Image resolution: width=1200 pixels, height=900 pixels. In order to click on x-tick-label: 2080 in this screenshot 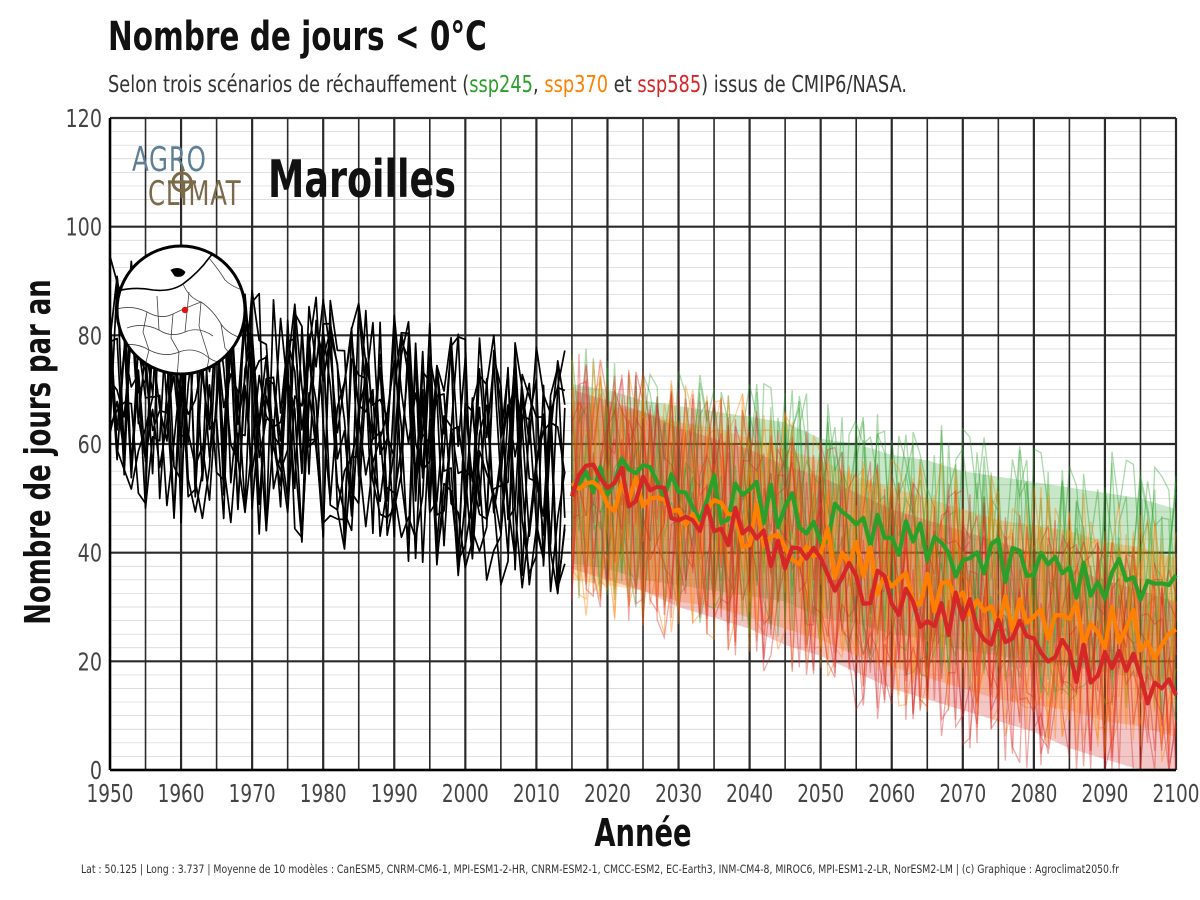, I will do `click(1033, 794)`.